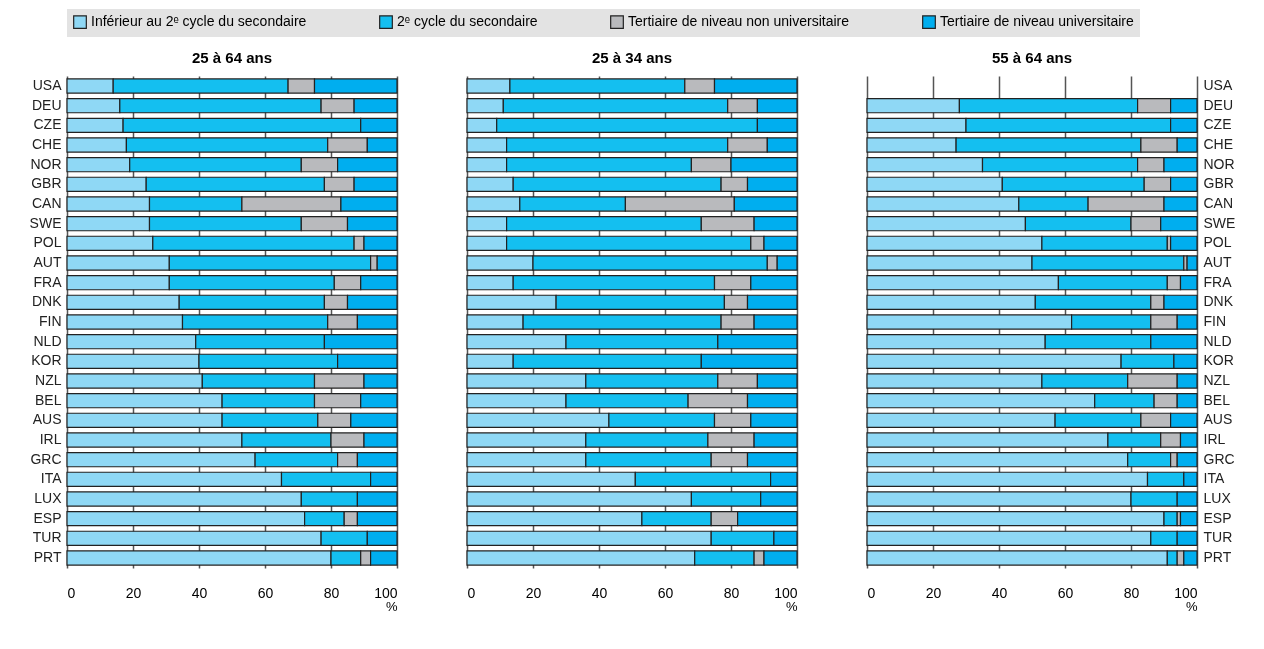 The width and height of the screenshot is (1264, 649). Describe the element at coordinates (232, 57) in the screenshot. I see `chart-title: 25 à 64 ans` at that location.